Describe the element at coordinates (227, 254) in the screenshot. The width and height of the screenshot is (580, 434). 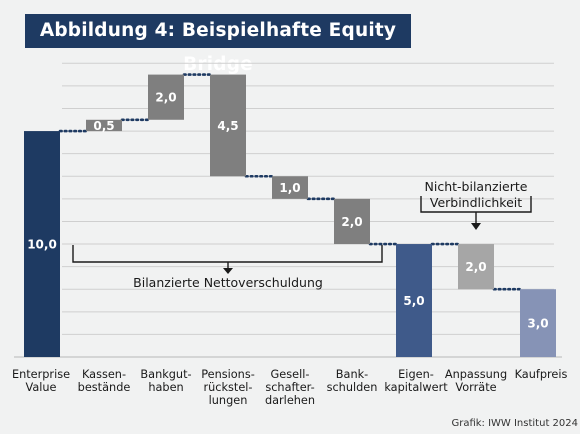
I see `net-debt-bracket-line` at that location.